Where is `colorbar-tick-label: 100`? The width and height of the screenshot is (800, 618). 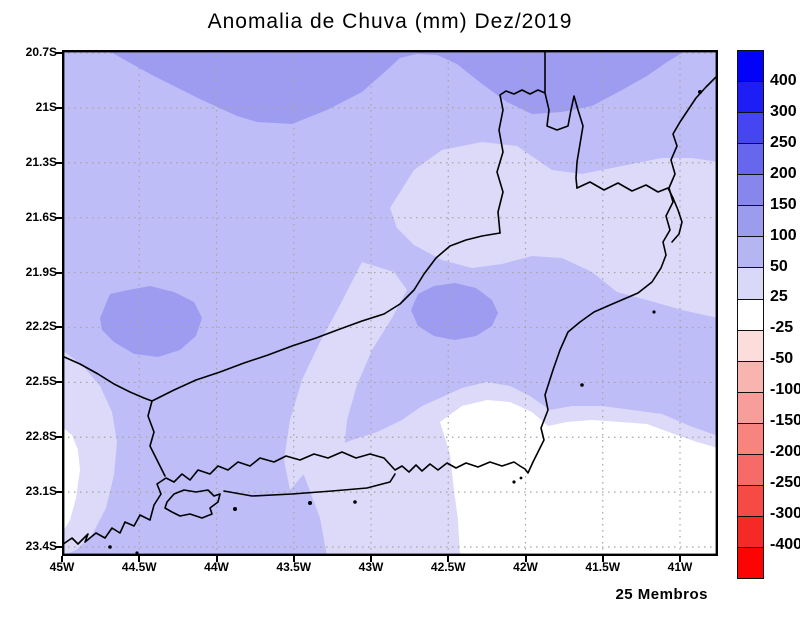
colorbar-tick-label: 100 is located at coordinates (783, 235).